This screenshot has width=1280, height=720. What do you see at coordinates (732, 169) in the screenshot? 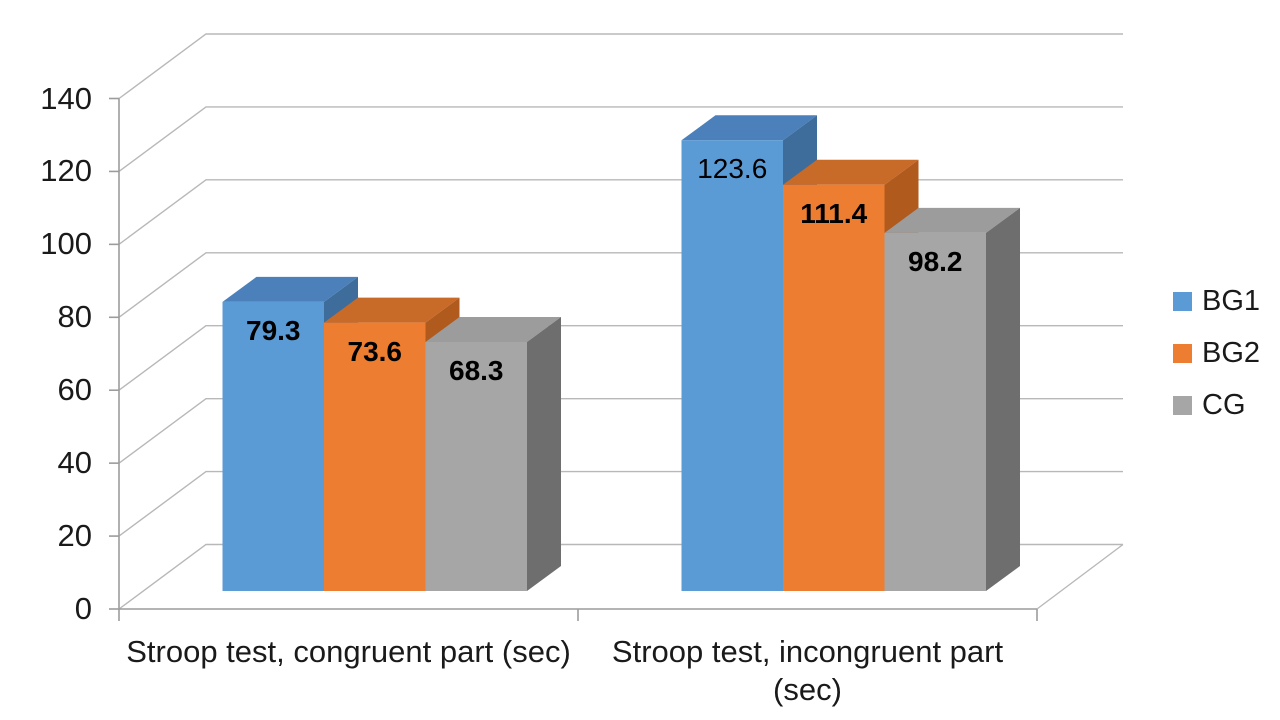
I see `data-label-BG1: 123.6` at bounding box center [732, 169].